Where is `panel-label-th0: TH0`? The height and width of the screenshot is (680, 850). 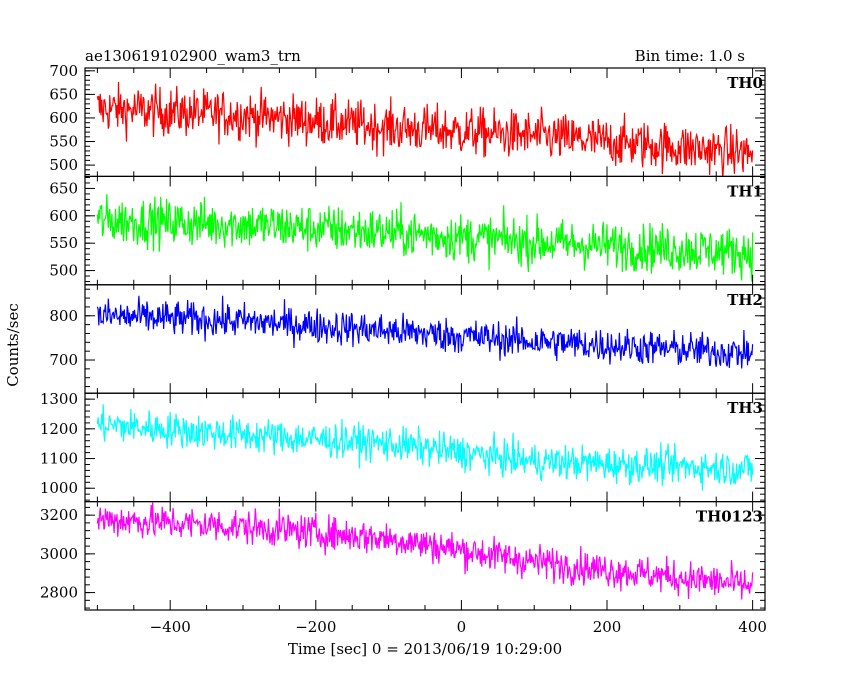 panel-label-th0: TH0 is located at coordinates (745, 83).